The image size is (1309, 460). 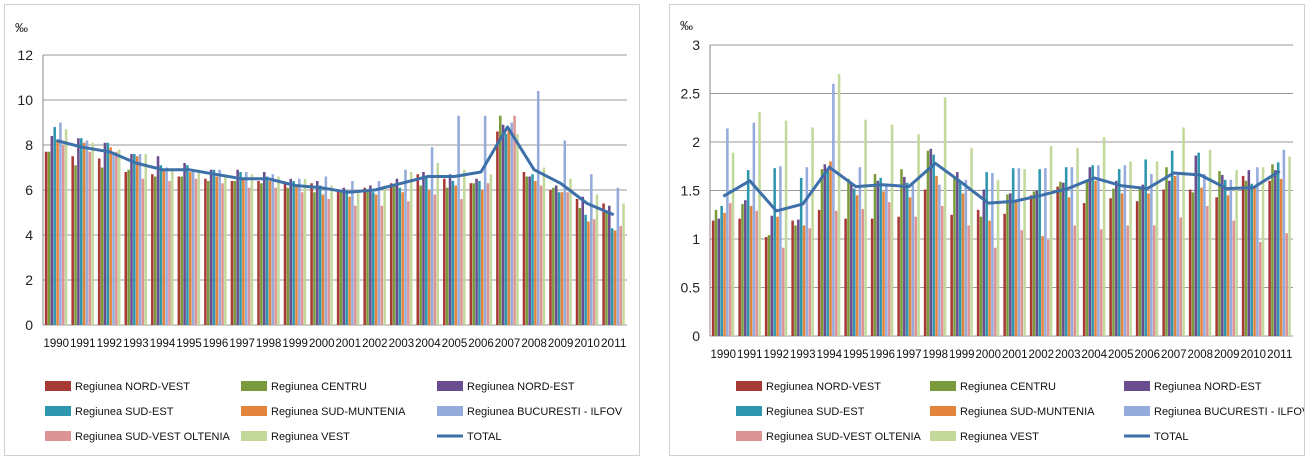 What do you see at coordinates (883, 354) in the screenshot?
I see `x-tick-label: 1996` at bounding box center [883, 354].